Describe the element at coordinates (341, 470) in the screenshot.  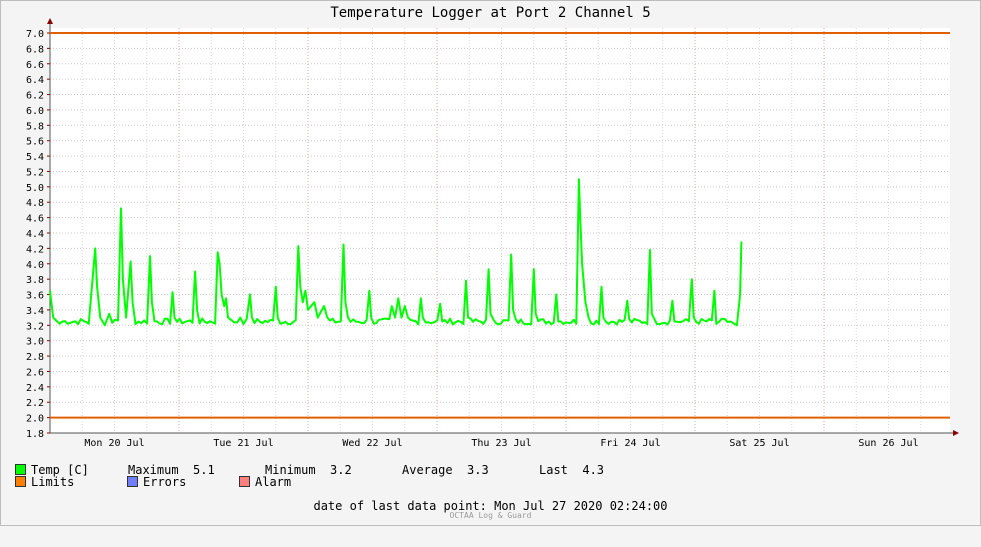
I see `minimum-value: 3.2` at that location.